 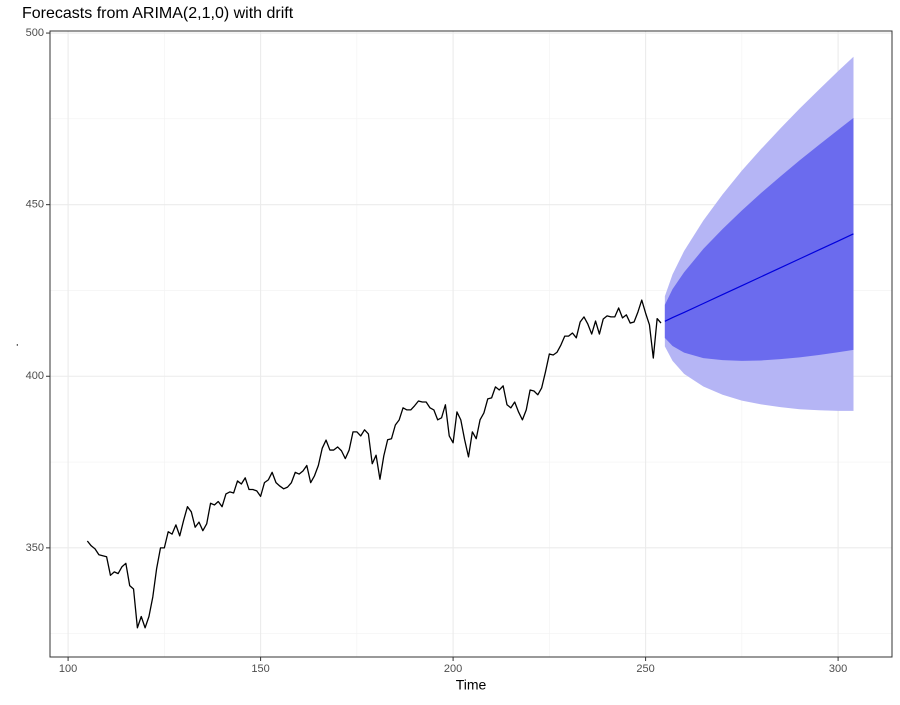 I want to click on y-tick-label: 350, so click(x=35, y=548).